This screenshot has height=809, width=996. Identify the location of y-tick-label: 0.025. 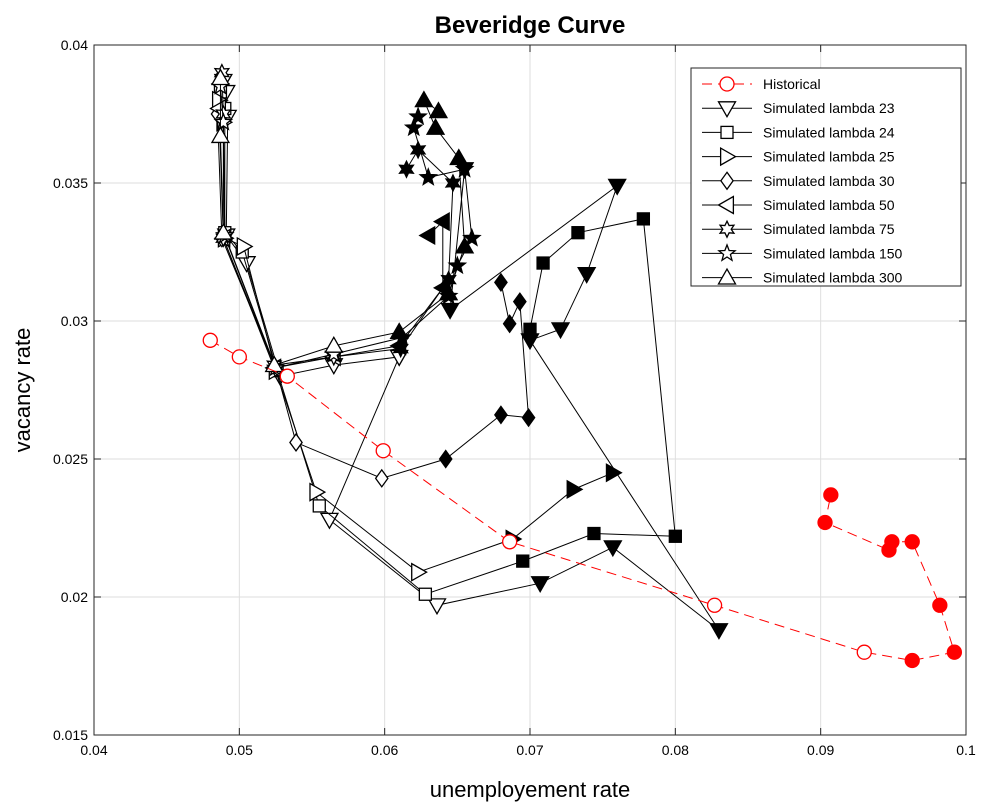
(70, 459).